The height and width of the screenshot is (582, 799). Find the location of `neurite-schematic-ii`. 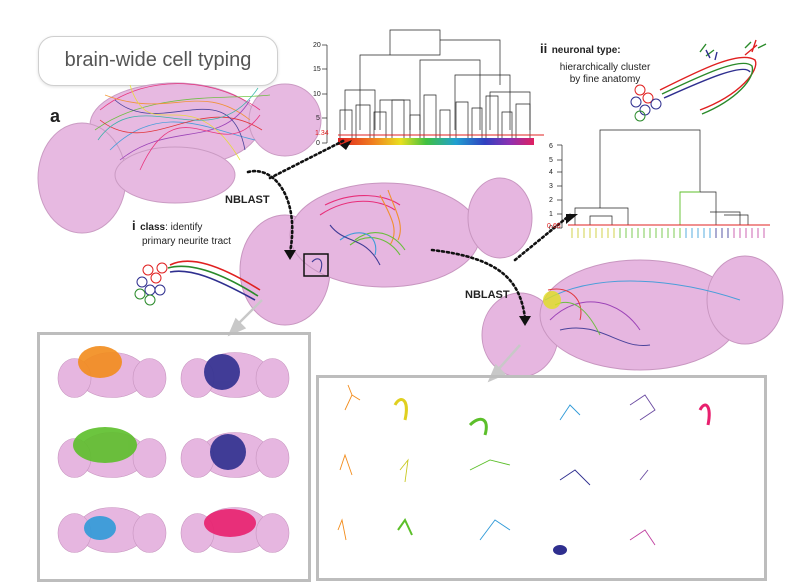

neurite-schematic-ii is located at coordinates (698, 80).